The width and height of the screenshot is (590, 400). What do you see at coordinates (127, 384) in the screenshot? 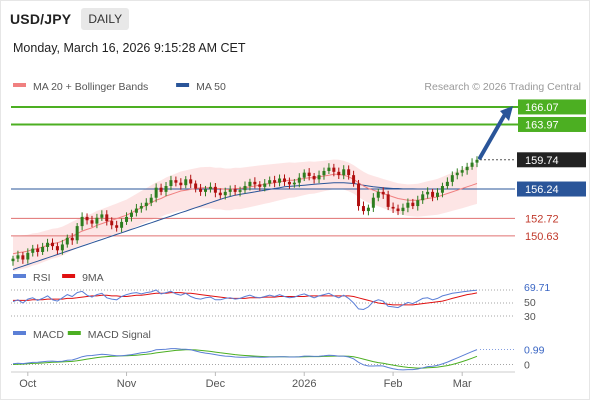
I see `x-tick-label: Nov` at bounding box center [127, 384].